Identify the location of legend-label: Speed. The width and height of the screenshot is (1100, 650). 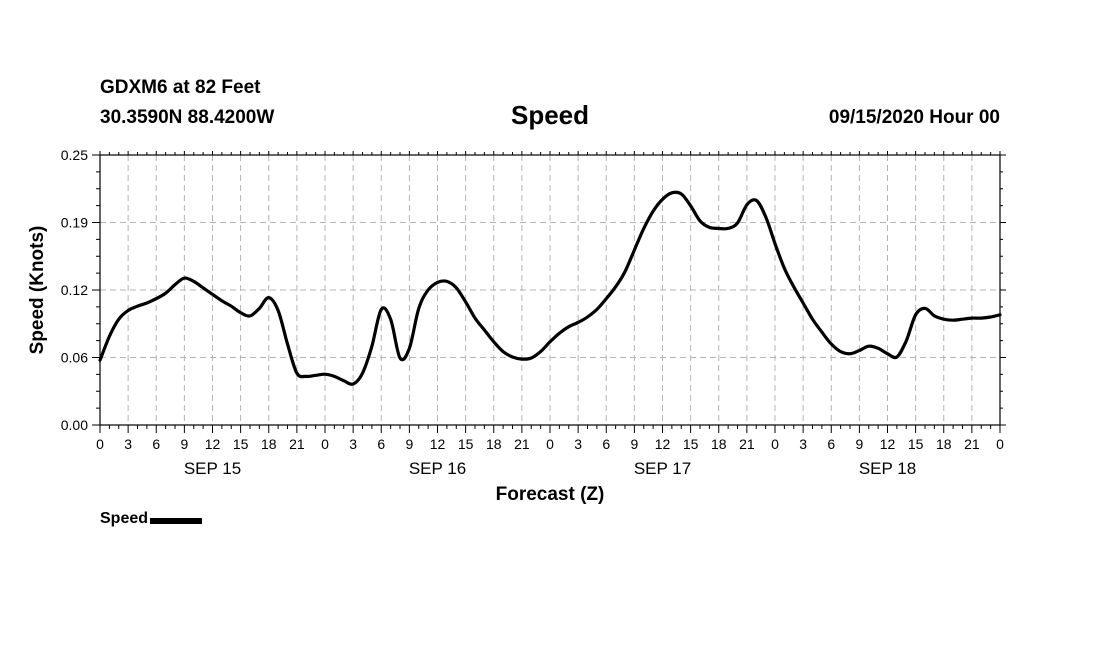
(124, 518).